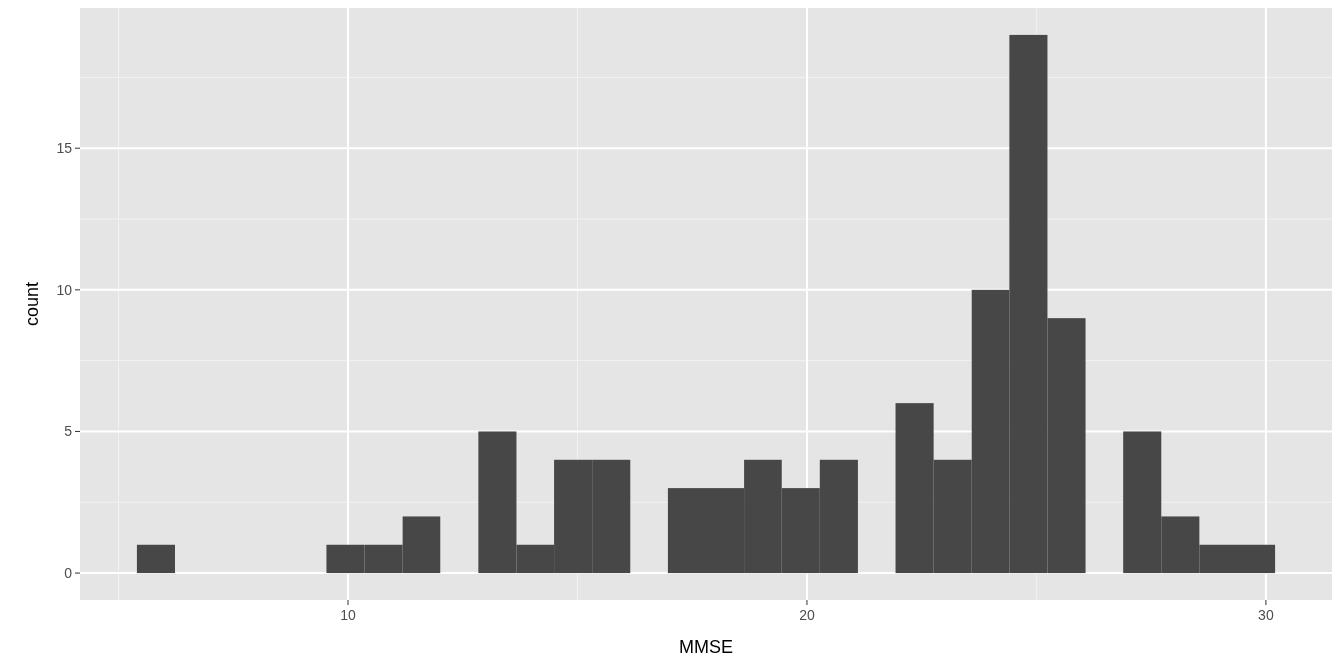 Image resolution: width=1340 pixels, height=665 pixels. What do you see at coordinates (68, 573) in the screenshot?
I see `y-tick-label: 0` at bounding box center [68, 573].